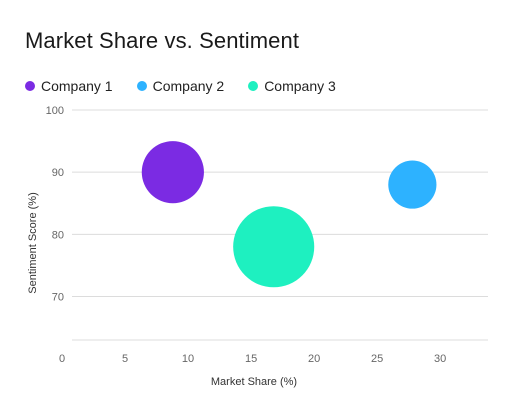 The image size is (510, 420). What do you see at coordinates (55, 111) in the screenshot?
I see `y-tick-label-100: 100` at bounding box center [55, 111].